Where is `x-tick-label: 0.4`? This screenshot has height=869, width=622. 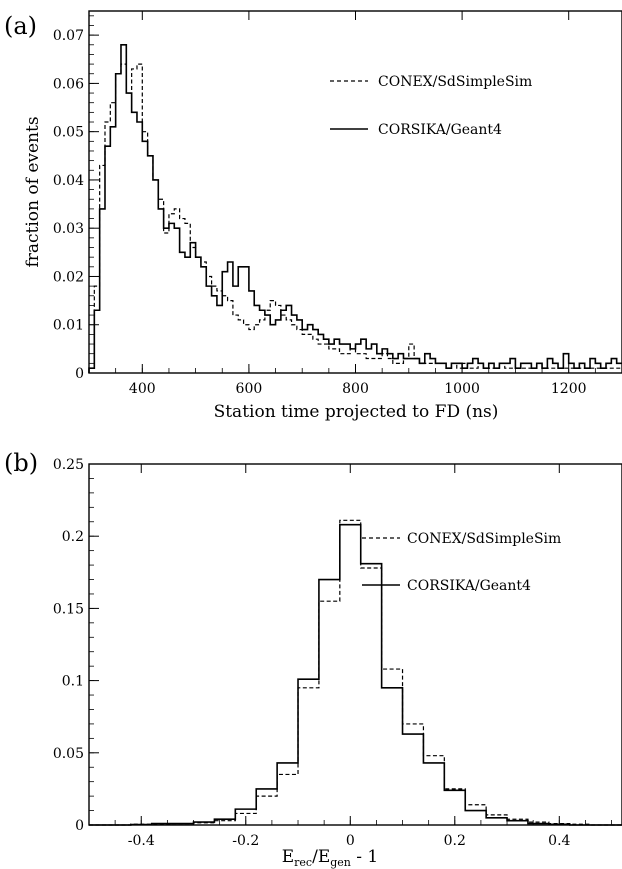 x-tick-label: 0.4 is located at coordinates (559, 841).